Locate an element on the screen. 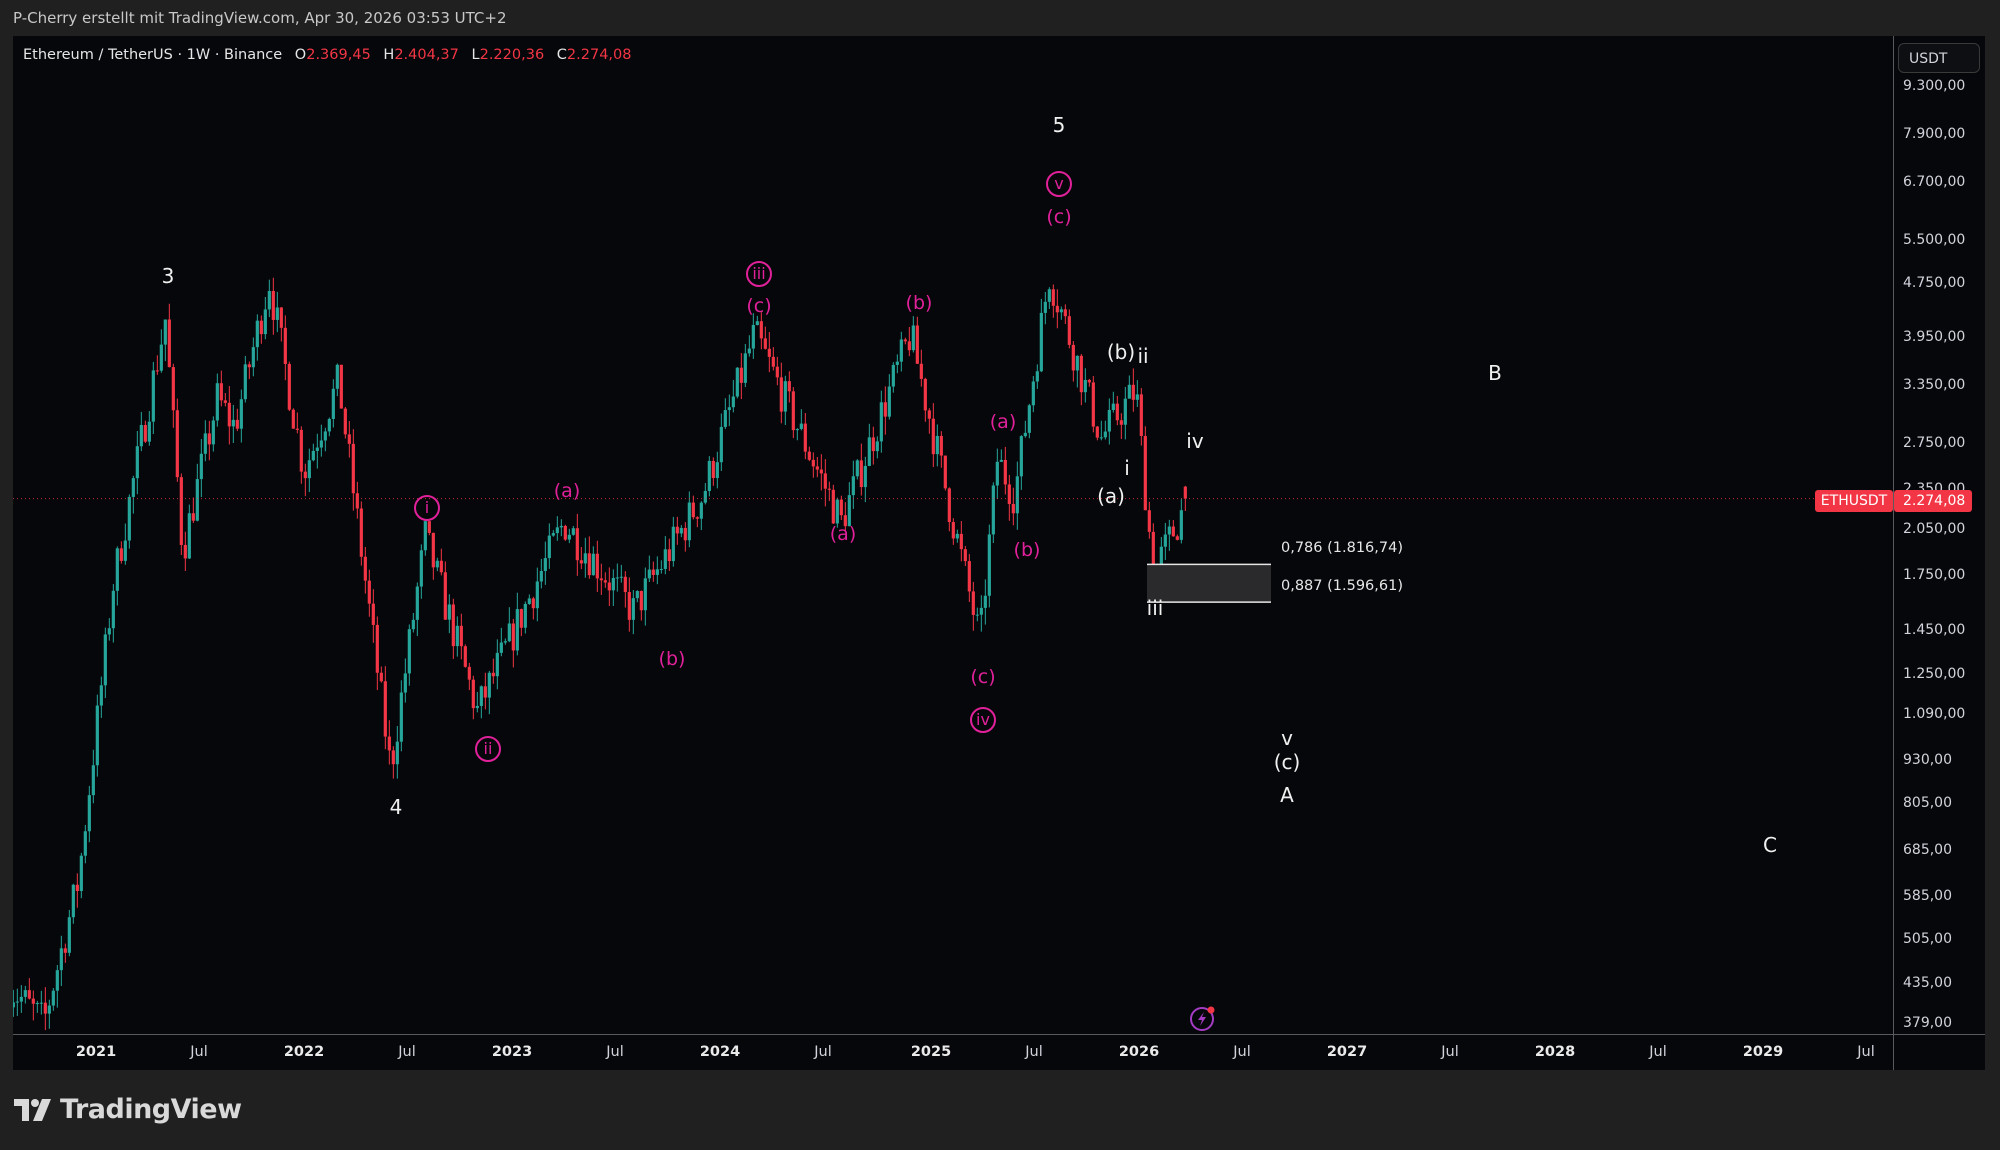 The image size is (2000, 1150). time-label: 2021 is located at coordinates (96, 1052).